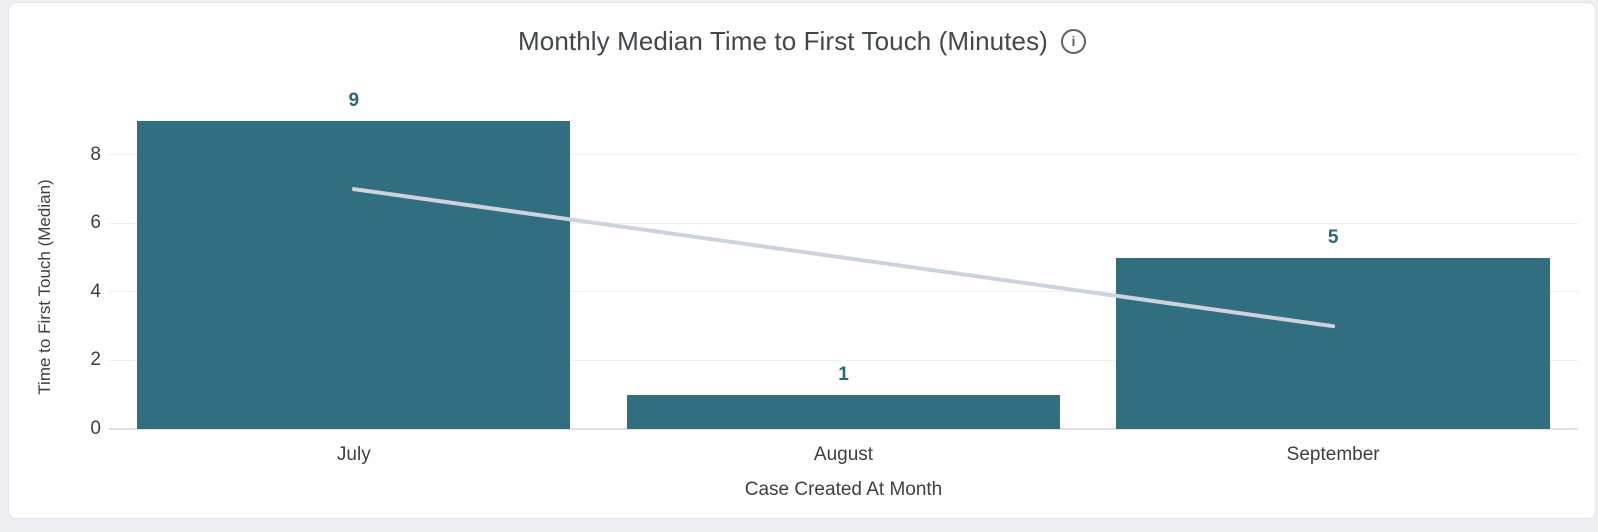 This screenshot has width=1598, height=532. What do you see at coordinates (1333, 454) in the screenshot?
I see `x-tick-label: September` at bounding box center [1333, 454].